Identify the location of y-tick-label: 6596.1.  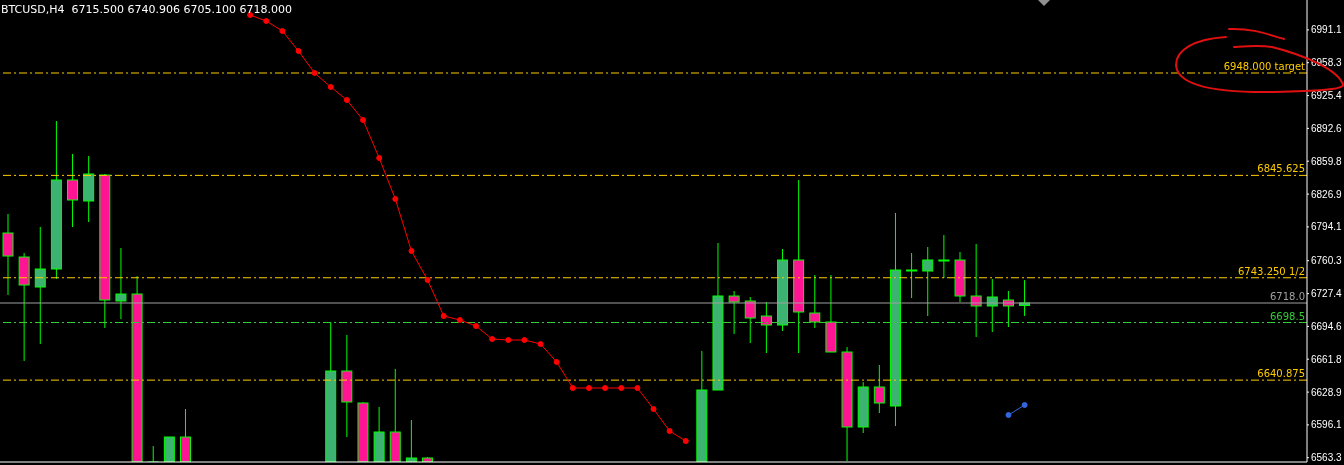
(1327, 425).